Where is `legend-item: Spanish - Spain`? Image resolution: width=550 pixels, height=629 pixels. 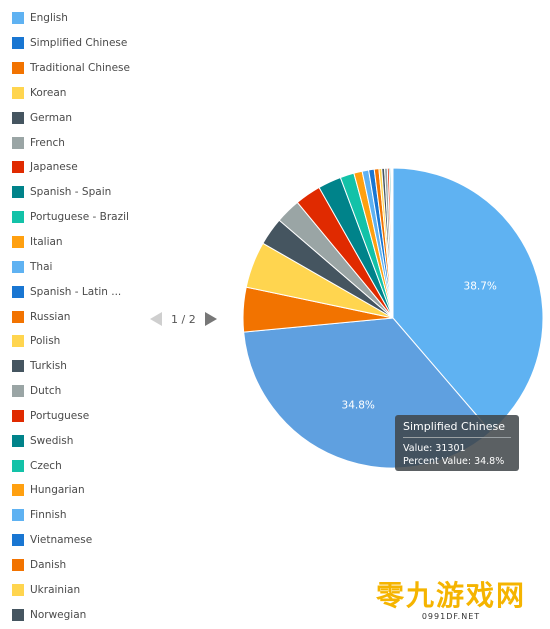 legend-item: Spanish - Spain is located at coordinates (77, 192).